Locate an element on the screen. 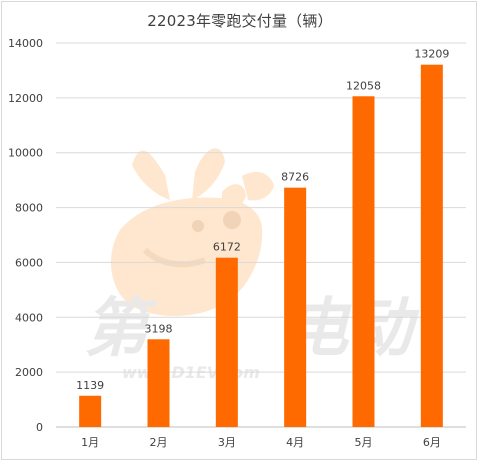  chart-title: 22023年零跑交付量（辆） is located at coordinates (240, 21).